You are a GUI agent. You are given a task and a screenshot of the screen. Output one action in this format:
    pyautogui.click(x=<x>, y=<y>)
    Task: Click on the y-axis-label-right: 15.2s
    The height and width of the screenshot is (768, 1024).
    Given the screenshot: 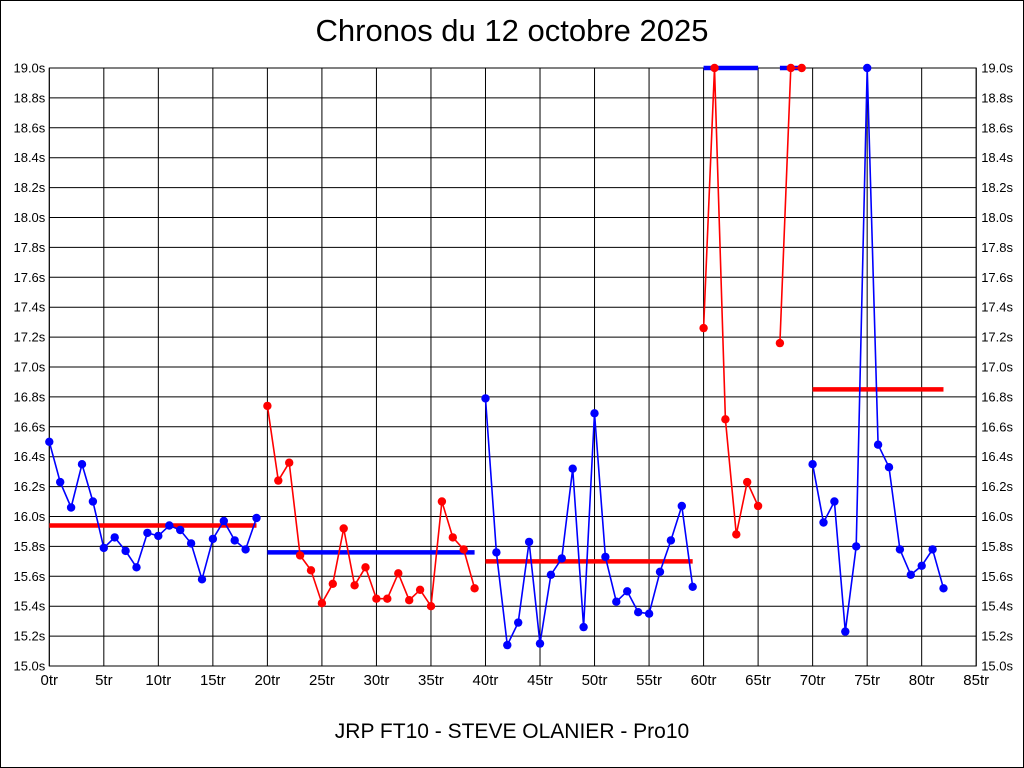 What is the action you would take?
    pyautogui.click(x=997, y=636)
    